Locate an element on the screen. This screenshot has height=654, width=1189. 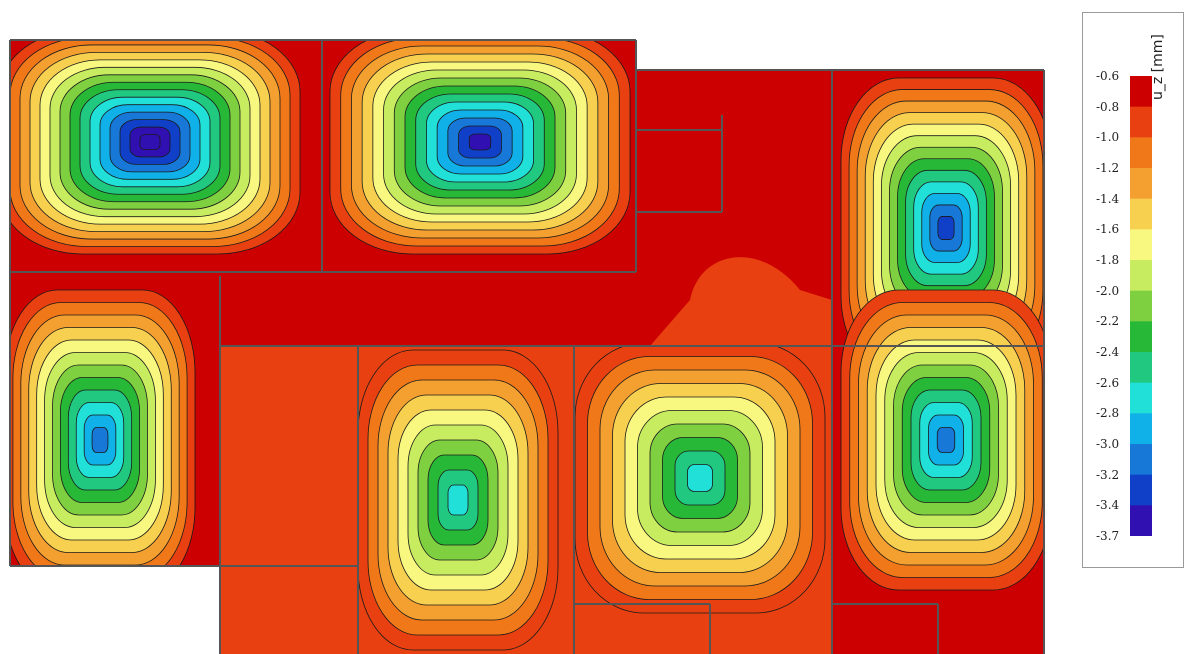
contour-panel-E is located at coordinates (700, 480).